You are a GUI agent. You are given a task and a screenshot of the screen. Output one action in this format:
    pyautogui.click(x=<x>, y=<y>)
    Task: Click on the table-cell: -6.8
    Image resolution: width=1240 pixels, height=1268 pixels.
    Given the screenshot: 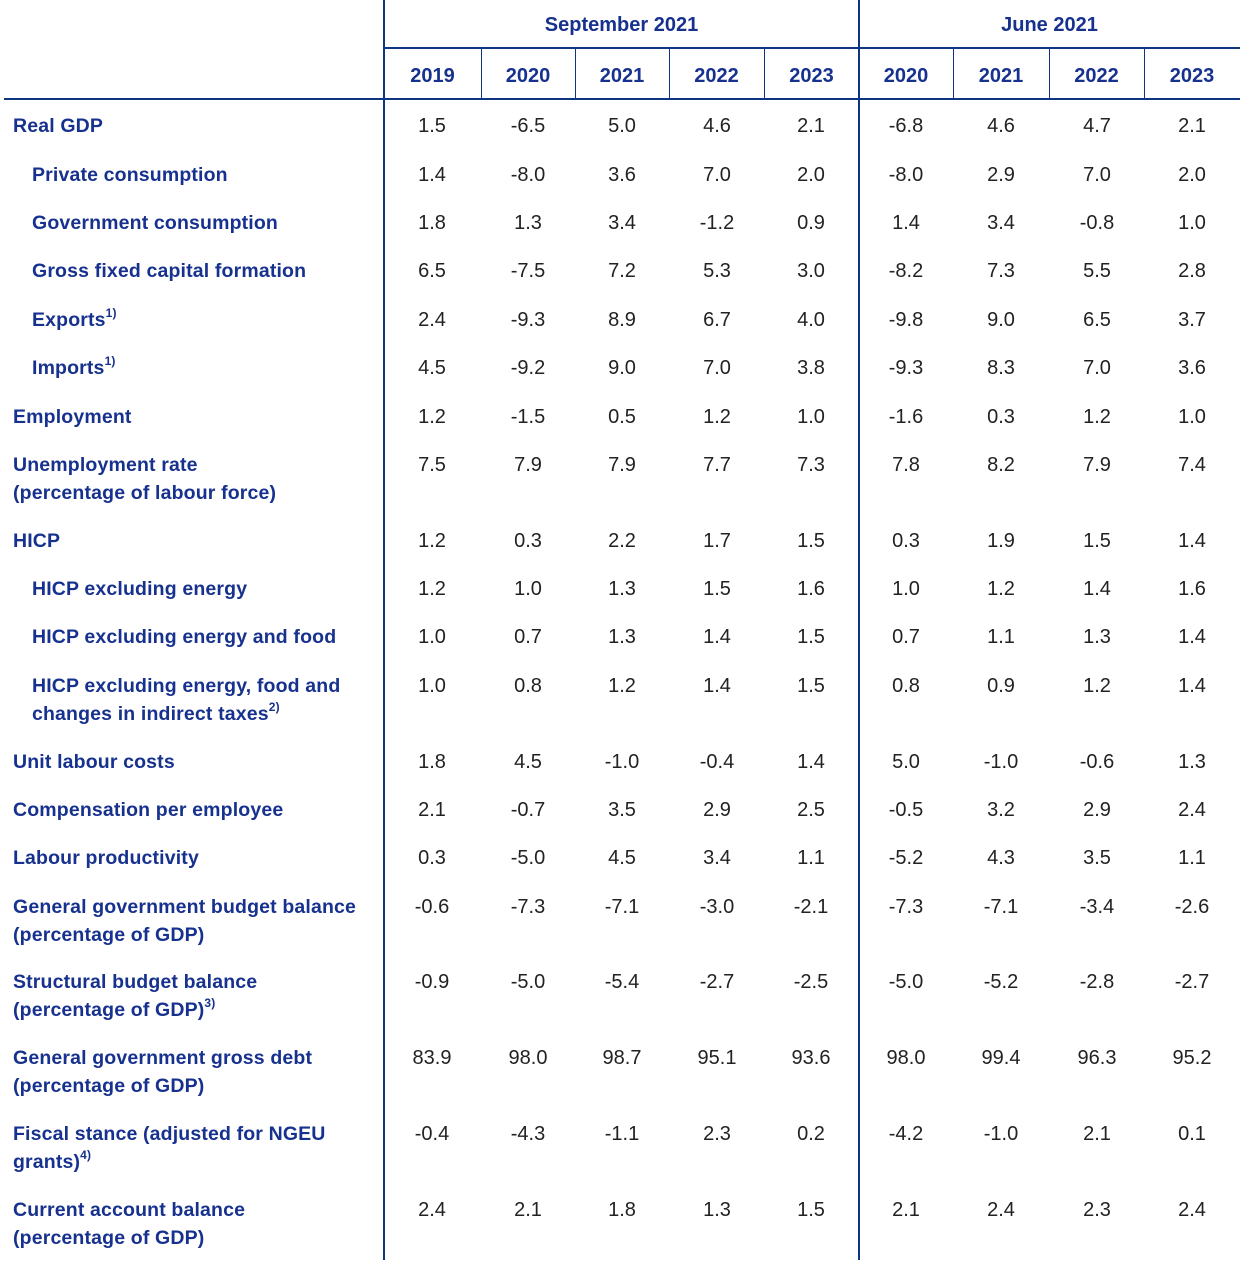 What is the action you would take?
    pyautogui.click(x=906, y=126)
    